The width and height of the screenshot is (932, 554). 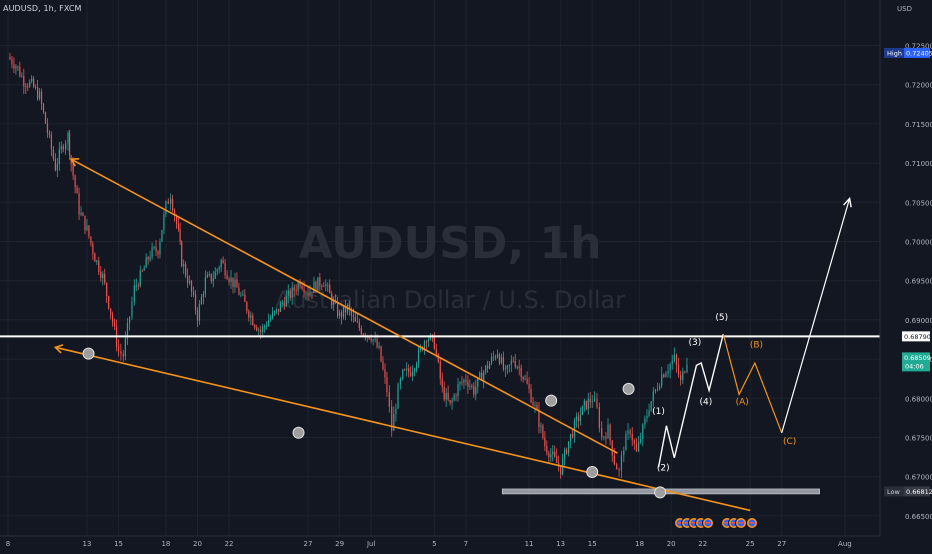 I want to click on wave-label: (A), so click(x=742, y=403).